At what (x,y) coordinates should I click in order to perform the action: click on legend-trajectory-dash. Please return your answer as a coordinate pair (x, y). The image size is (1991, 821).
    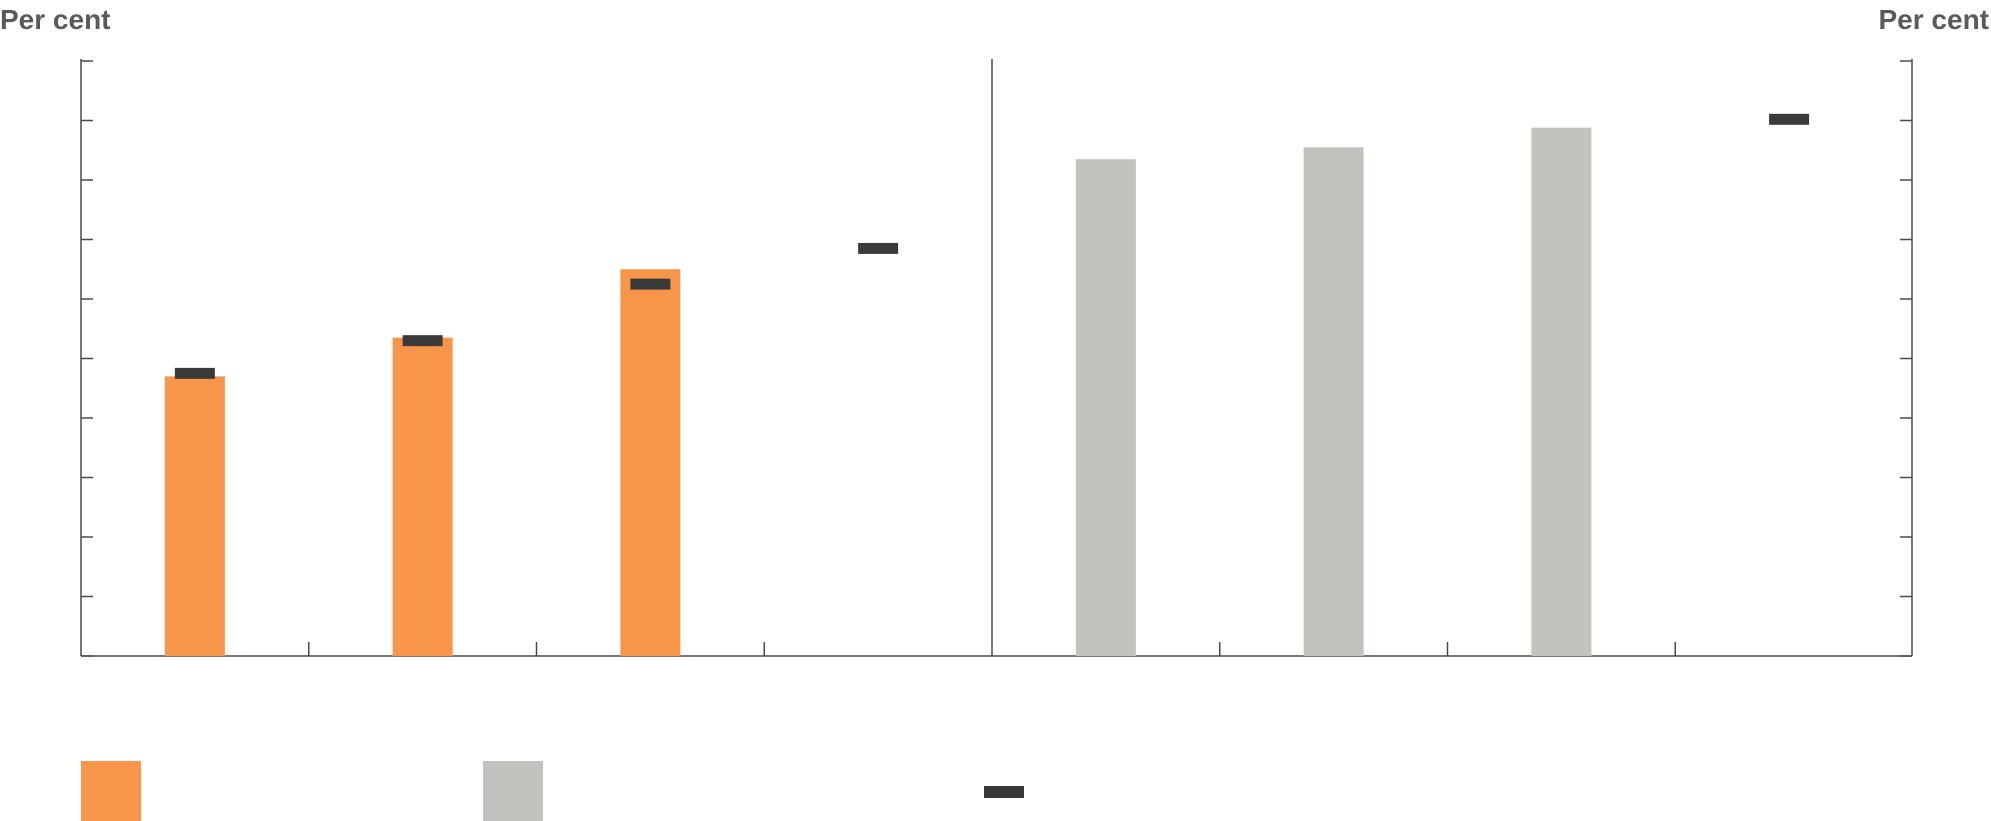
    Looking at the image, I should click on (1004, 792).